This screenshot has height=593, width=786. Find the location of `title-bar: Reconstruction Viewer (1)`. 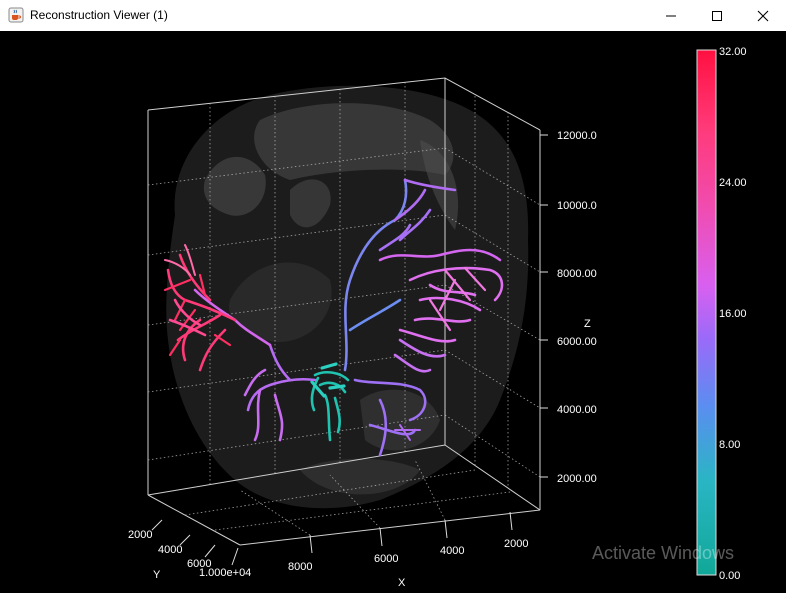

title-bar: Reconstruction Viewer (1) is located at coordinates (393, 15).